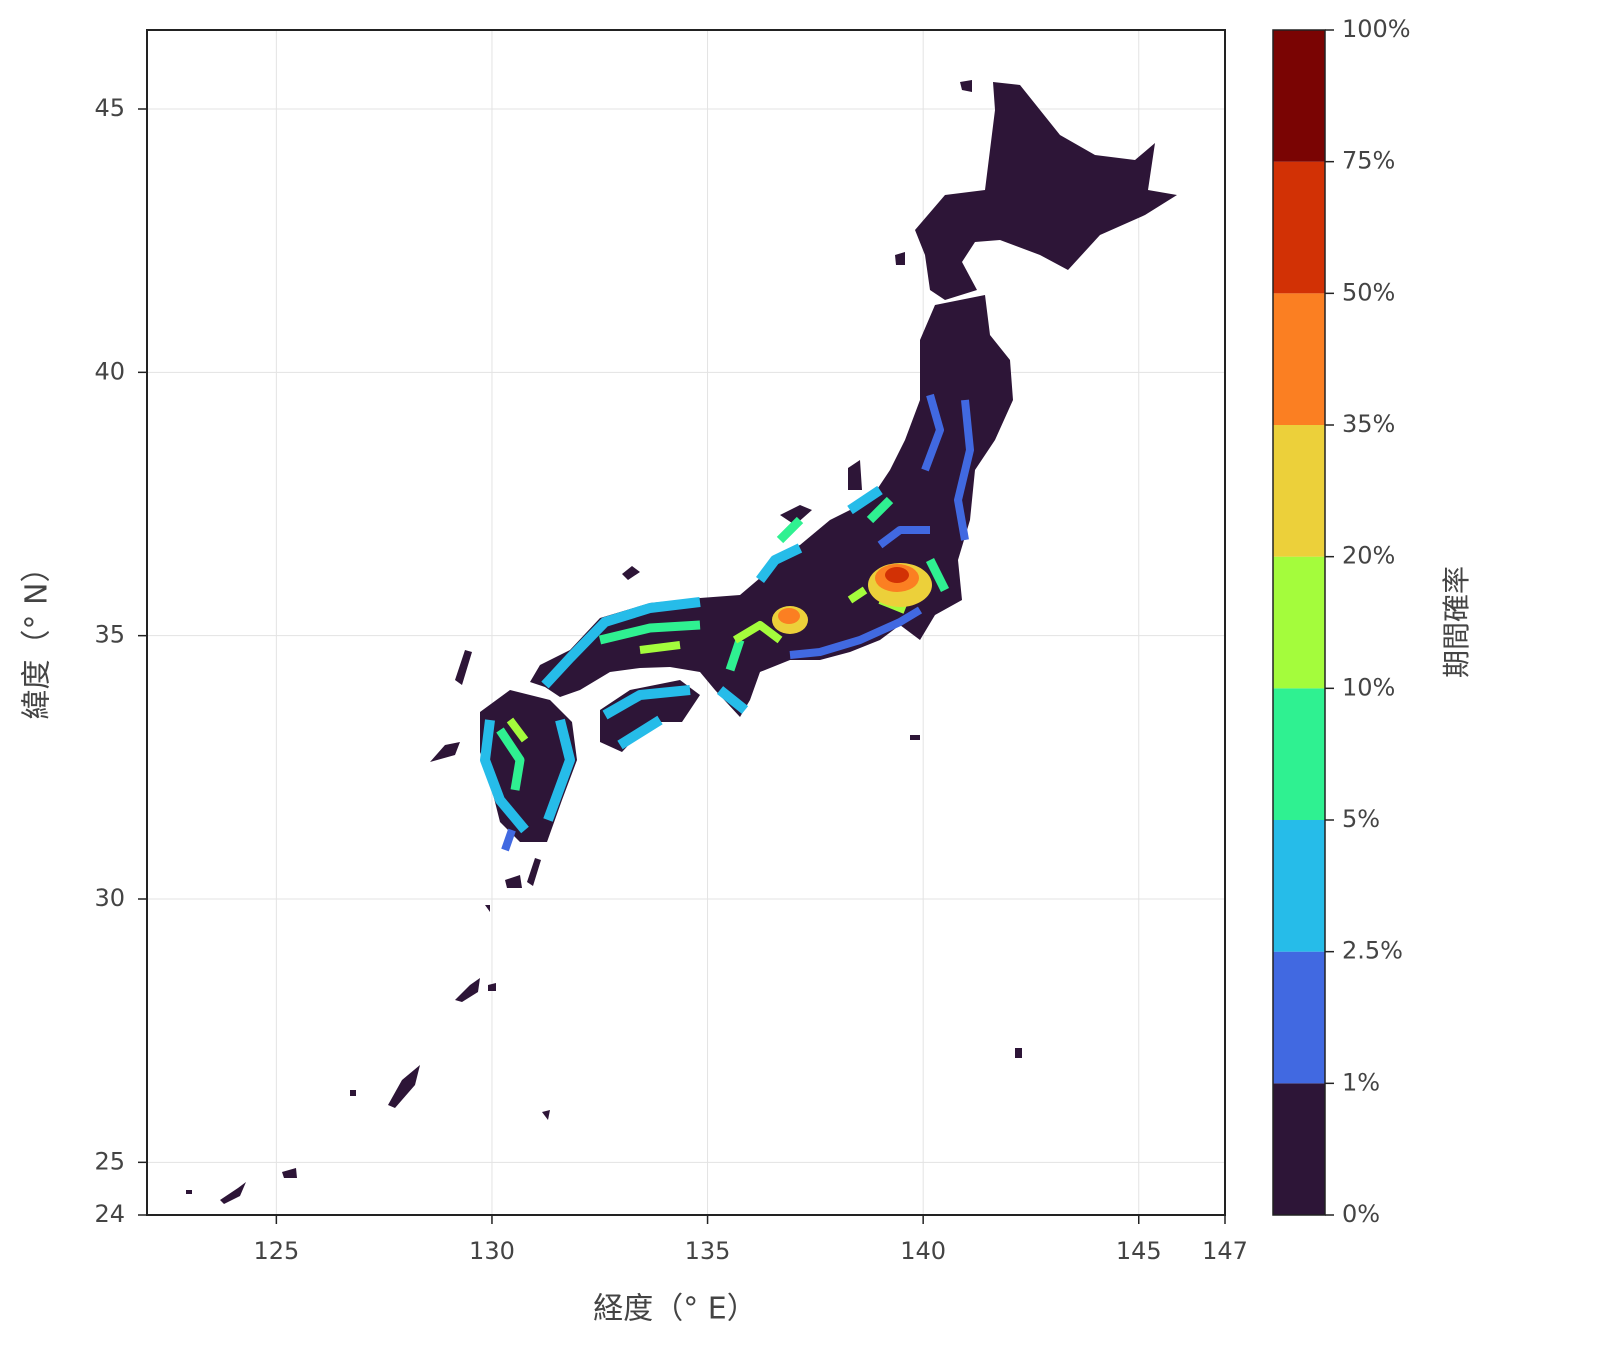 This screenshot has height=1370, width=1600. I want to click on colorbar-tick-label: 1%, so click(1361, 1082).